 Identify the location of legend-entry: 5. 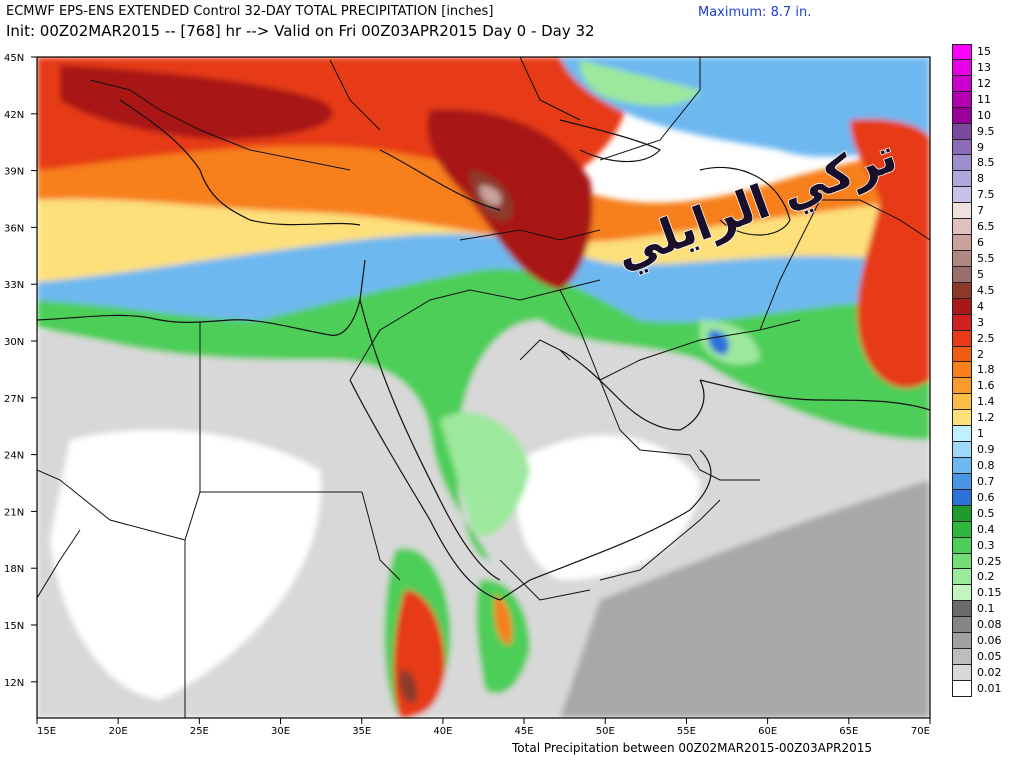
(988, 274).